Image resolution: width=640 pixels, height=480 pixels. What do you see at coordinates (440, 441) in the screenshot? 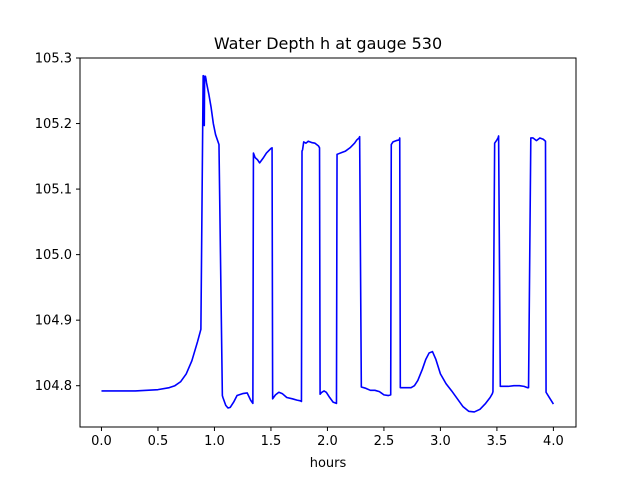
I see `x-tick-label: 3.0` at bounding box center [440, 441].